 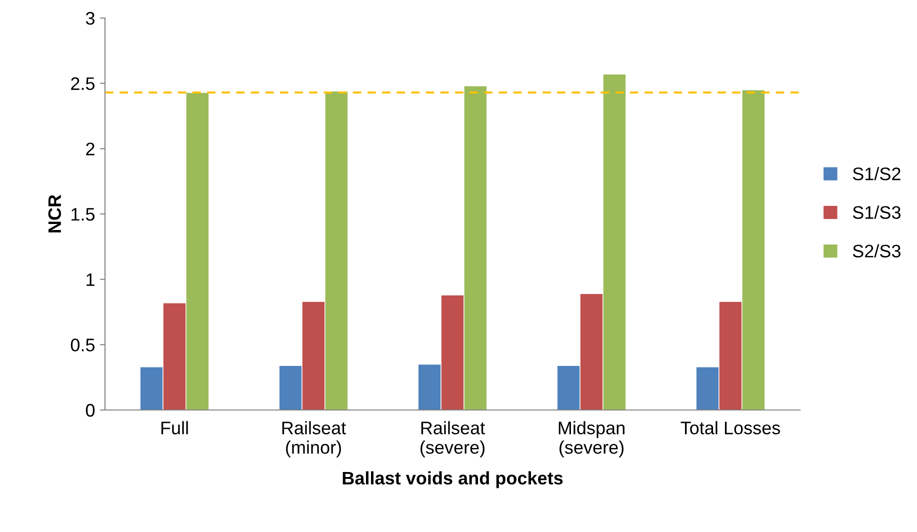 I want to click on y-tick-label: 1.5, so click(x=83, y=214).